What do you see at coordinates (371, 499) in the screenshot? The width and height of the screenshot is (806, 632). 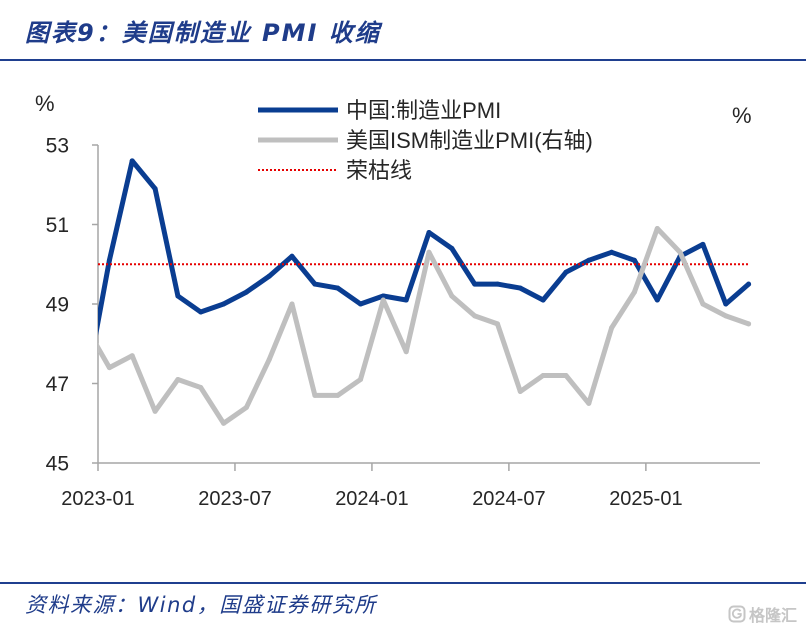 I see `x-tick-label: 2024-01` at bounding box center [371, 499].